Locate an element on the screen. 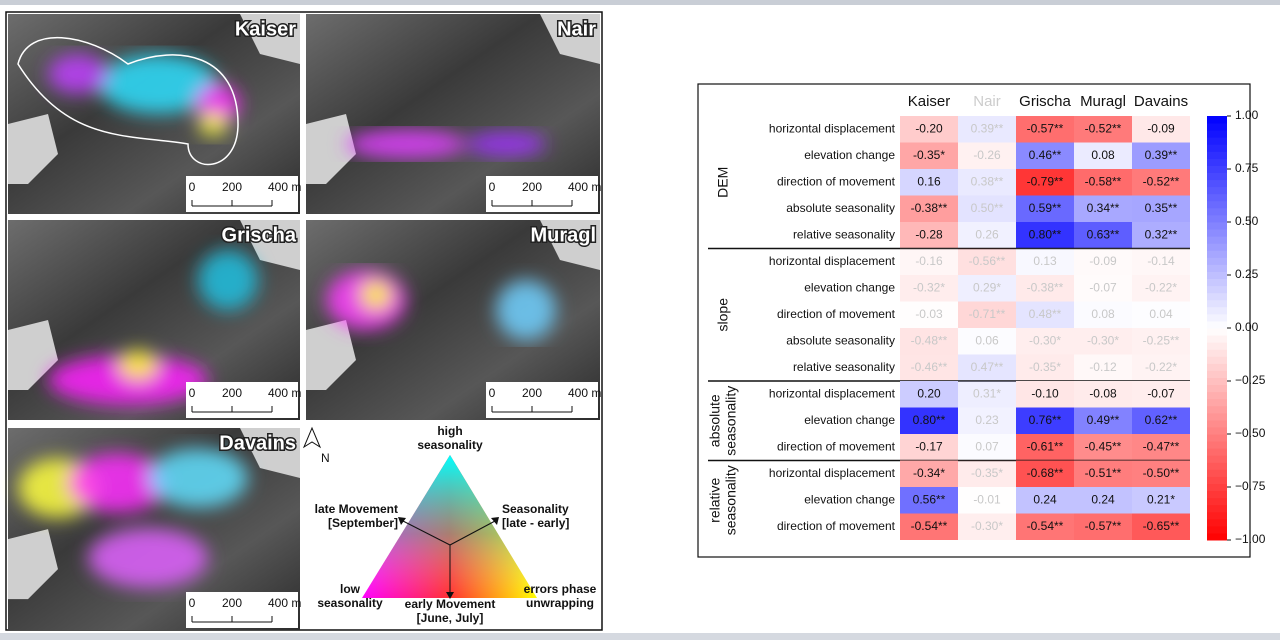 The image size is (1280, 640). cell-label: 0.21* is located at coordinates (1161, 499).